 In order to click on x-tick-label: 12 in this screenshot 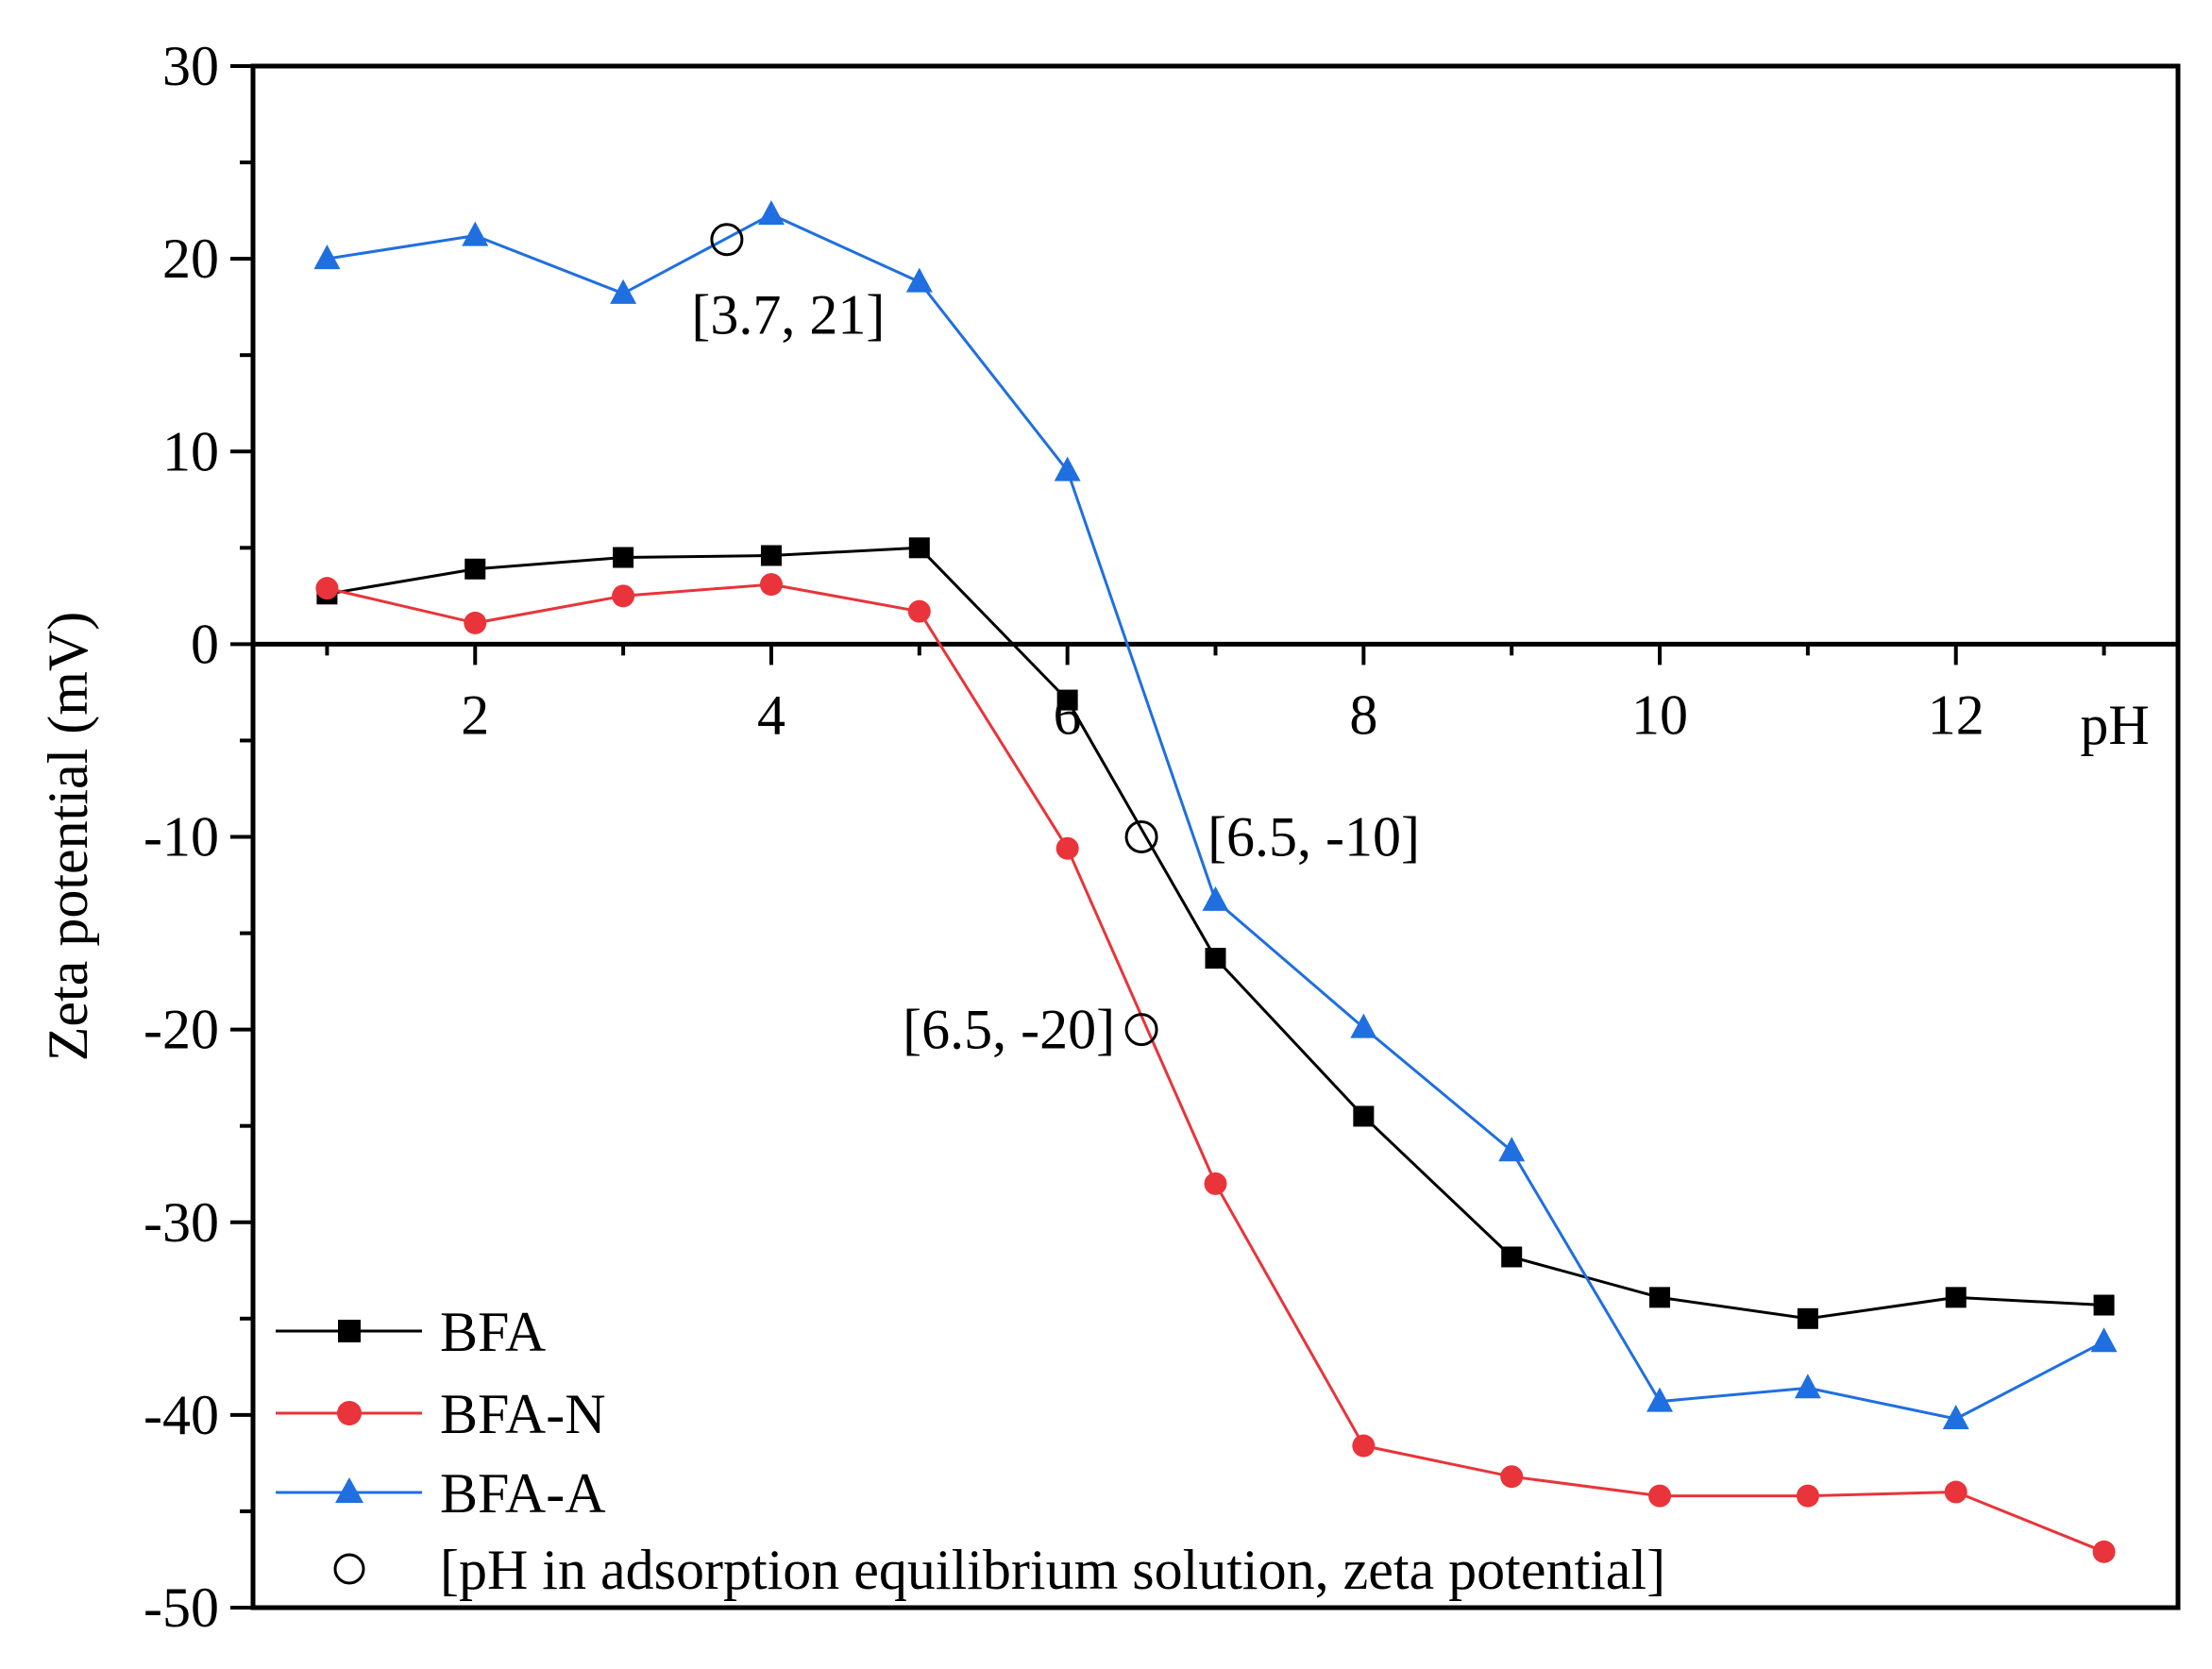, I will do `click(1956, 714)`.